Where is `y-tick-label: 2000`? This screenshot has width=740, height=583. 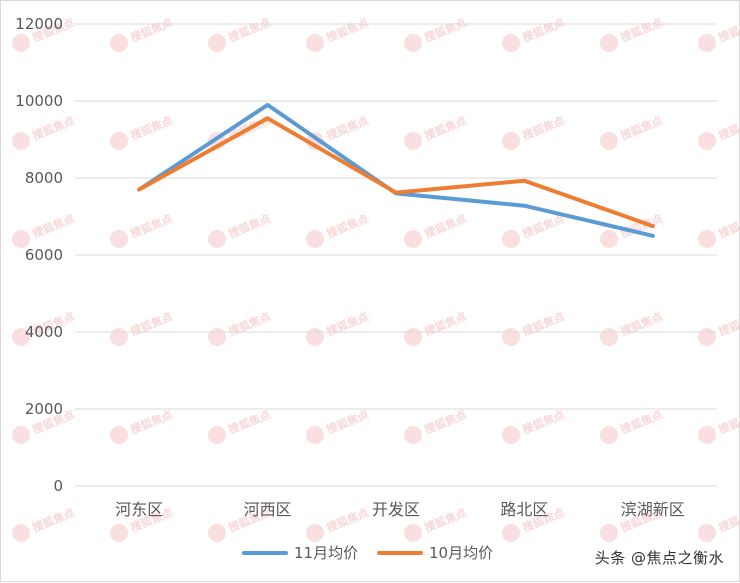
y-tick-label: 2000 is located at coordinates (44, 409).